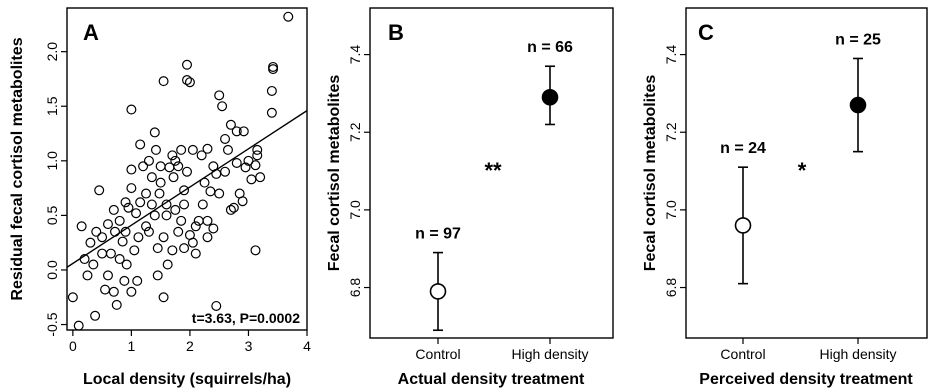 This screenshot has height=390, width=933. I want to click on y-tick-label: 1.0, so click(52, 161).